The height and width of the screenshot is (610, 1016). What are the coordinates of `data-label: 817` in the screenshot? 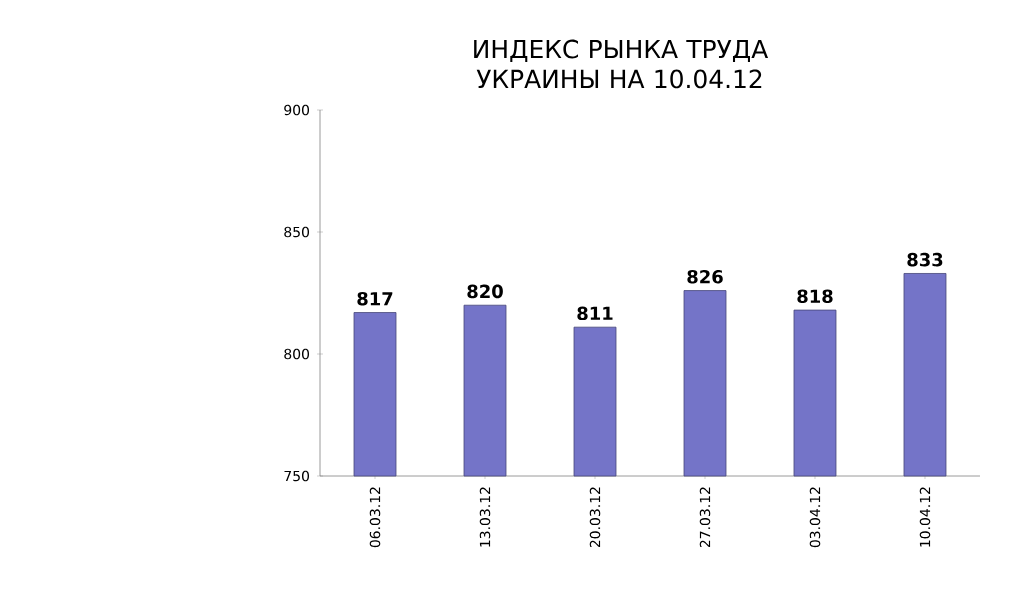 It's located at (375, 298).